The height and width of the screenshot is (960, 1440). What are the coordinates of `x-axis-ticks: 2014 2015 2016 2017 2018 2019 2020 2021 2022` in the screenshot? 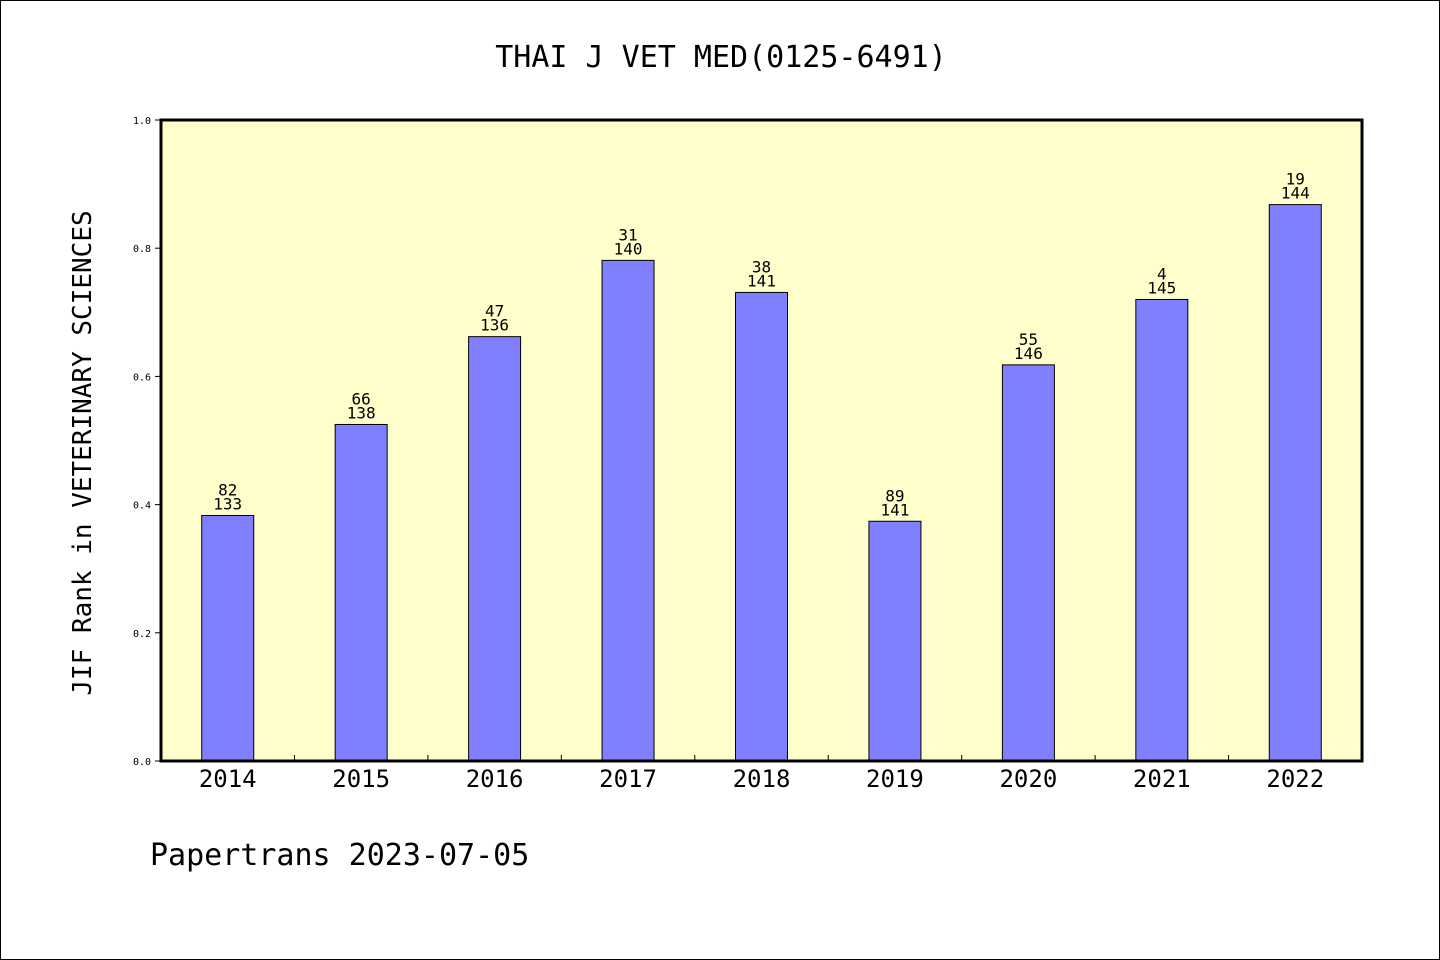 It's located at (761, 774).